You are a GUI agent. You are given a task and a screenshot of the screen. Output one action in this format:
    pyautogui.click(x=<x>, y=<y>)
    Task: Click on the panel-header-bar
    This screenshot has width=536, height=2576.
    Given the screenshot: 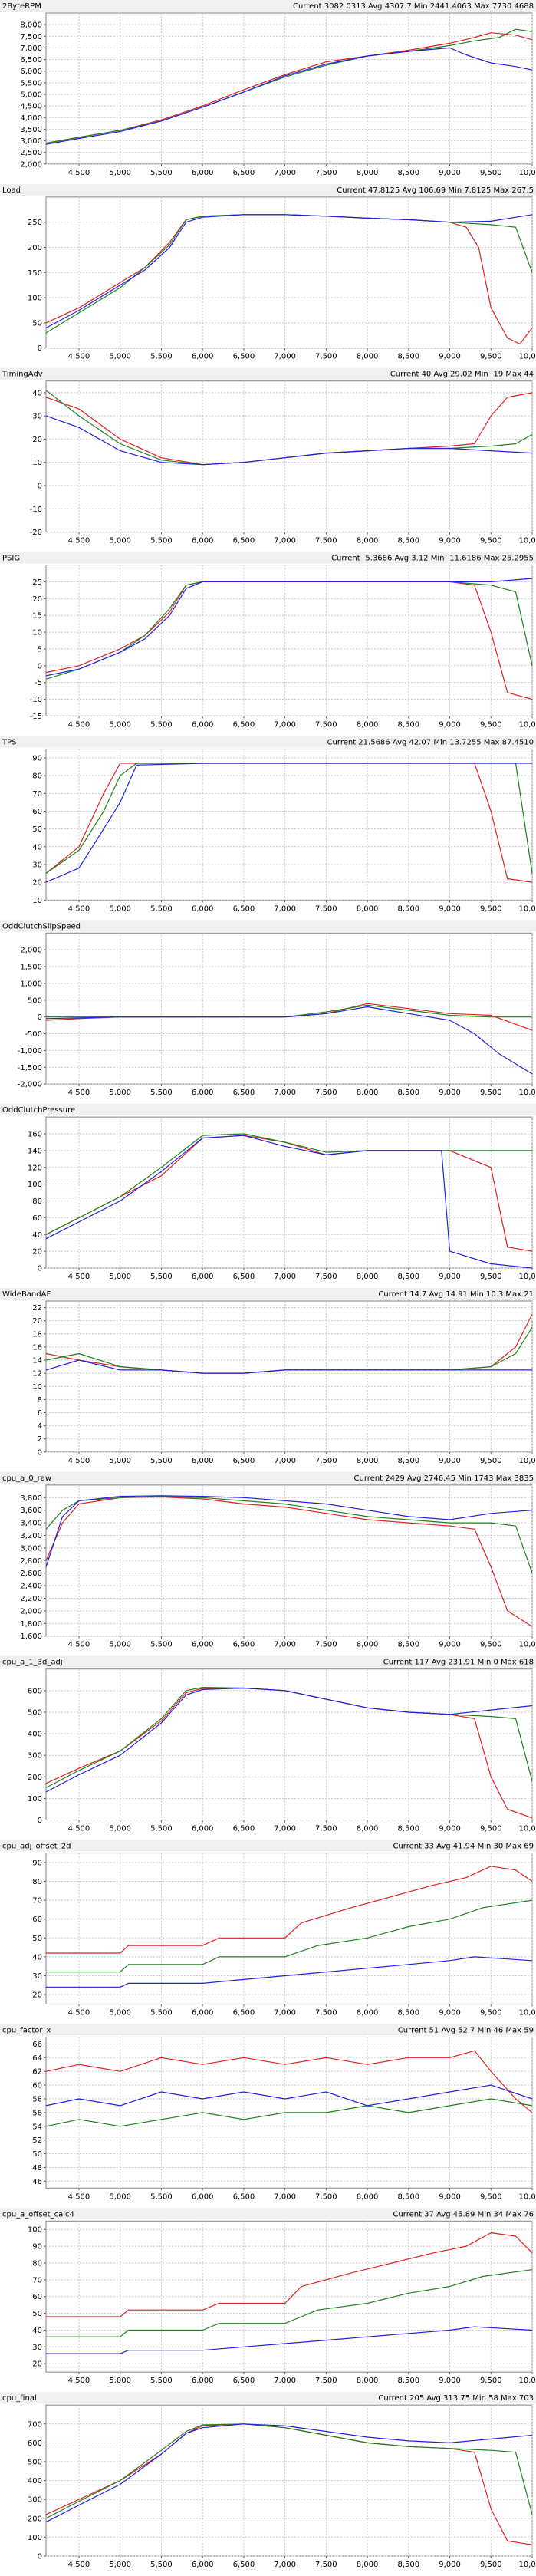 What is the action you would take?
    pyautogui.click(x=268, y=189)
    